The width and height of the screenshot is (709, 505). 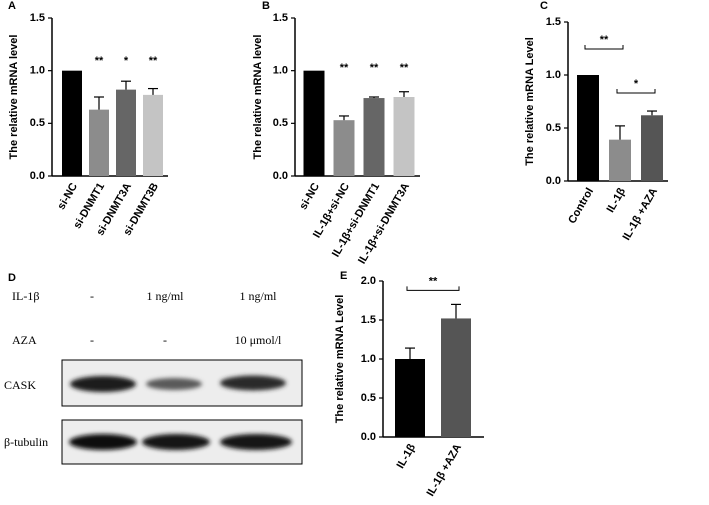 What do you see at coordinates (343, 276) in the screenshot?
I see `panel-label: E` at bounding box center [343, 276].